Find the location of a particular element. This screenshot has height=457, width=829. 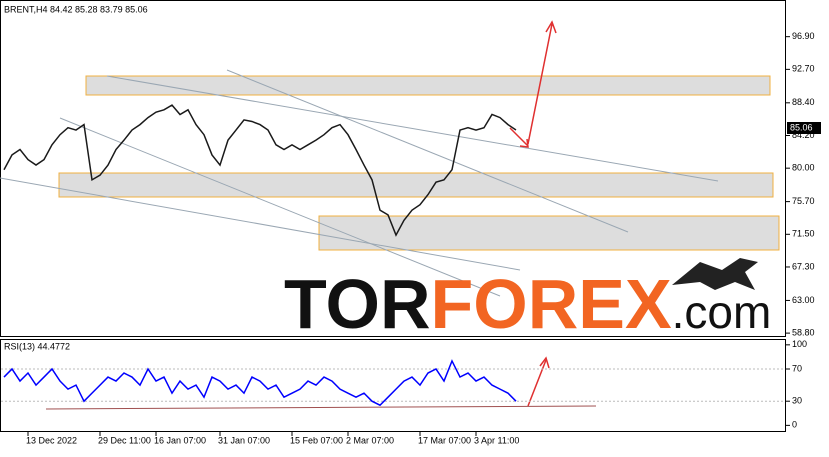

x-tick-label: 16 Jan 07:00 is located at coordinates (180, 440).